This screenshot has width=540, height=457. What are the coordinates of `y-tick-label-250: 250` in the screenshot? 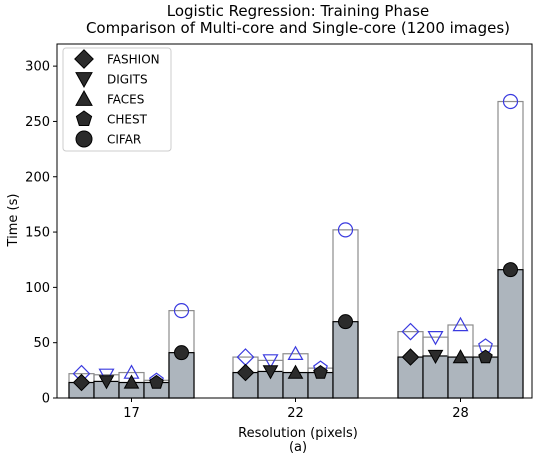 It's located at (37, 122).